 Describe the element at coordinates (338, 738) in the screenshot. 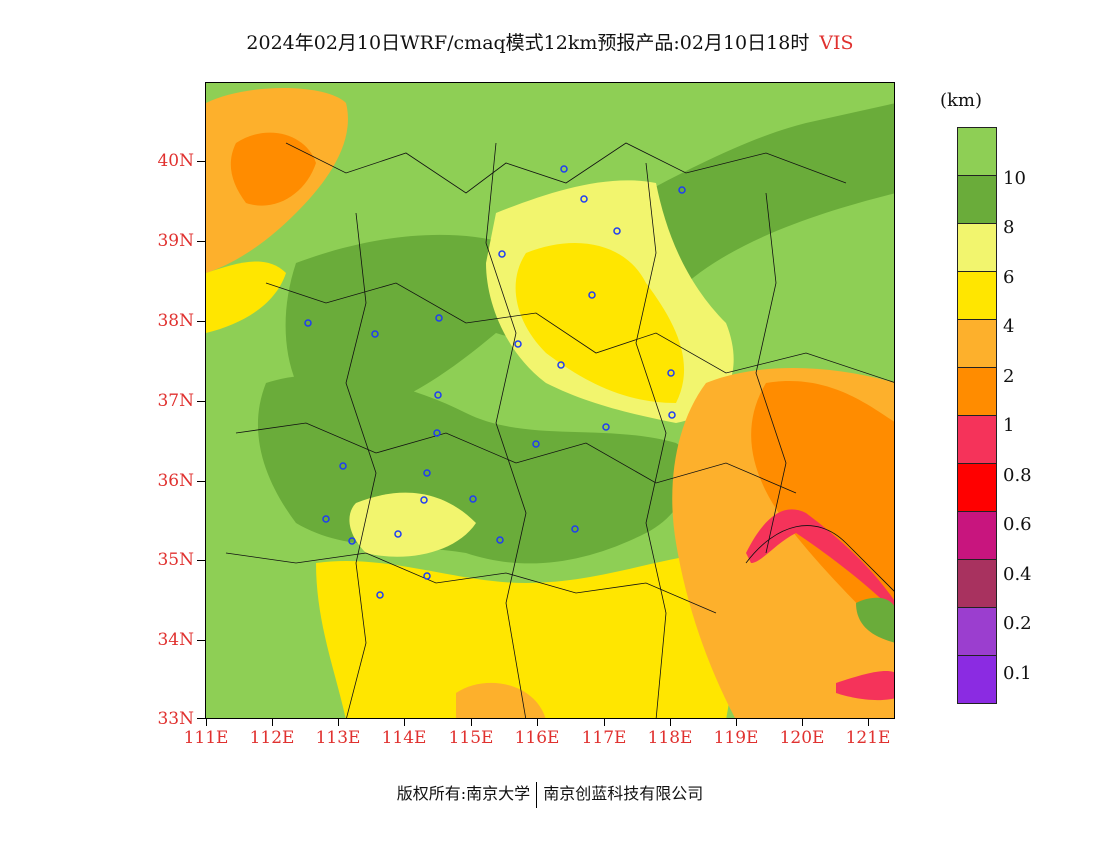

I see `lon-label-113e: 113E` at that location.